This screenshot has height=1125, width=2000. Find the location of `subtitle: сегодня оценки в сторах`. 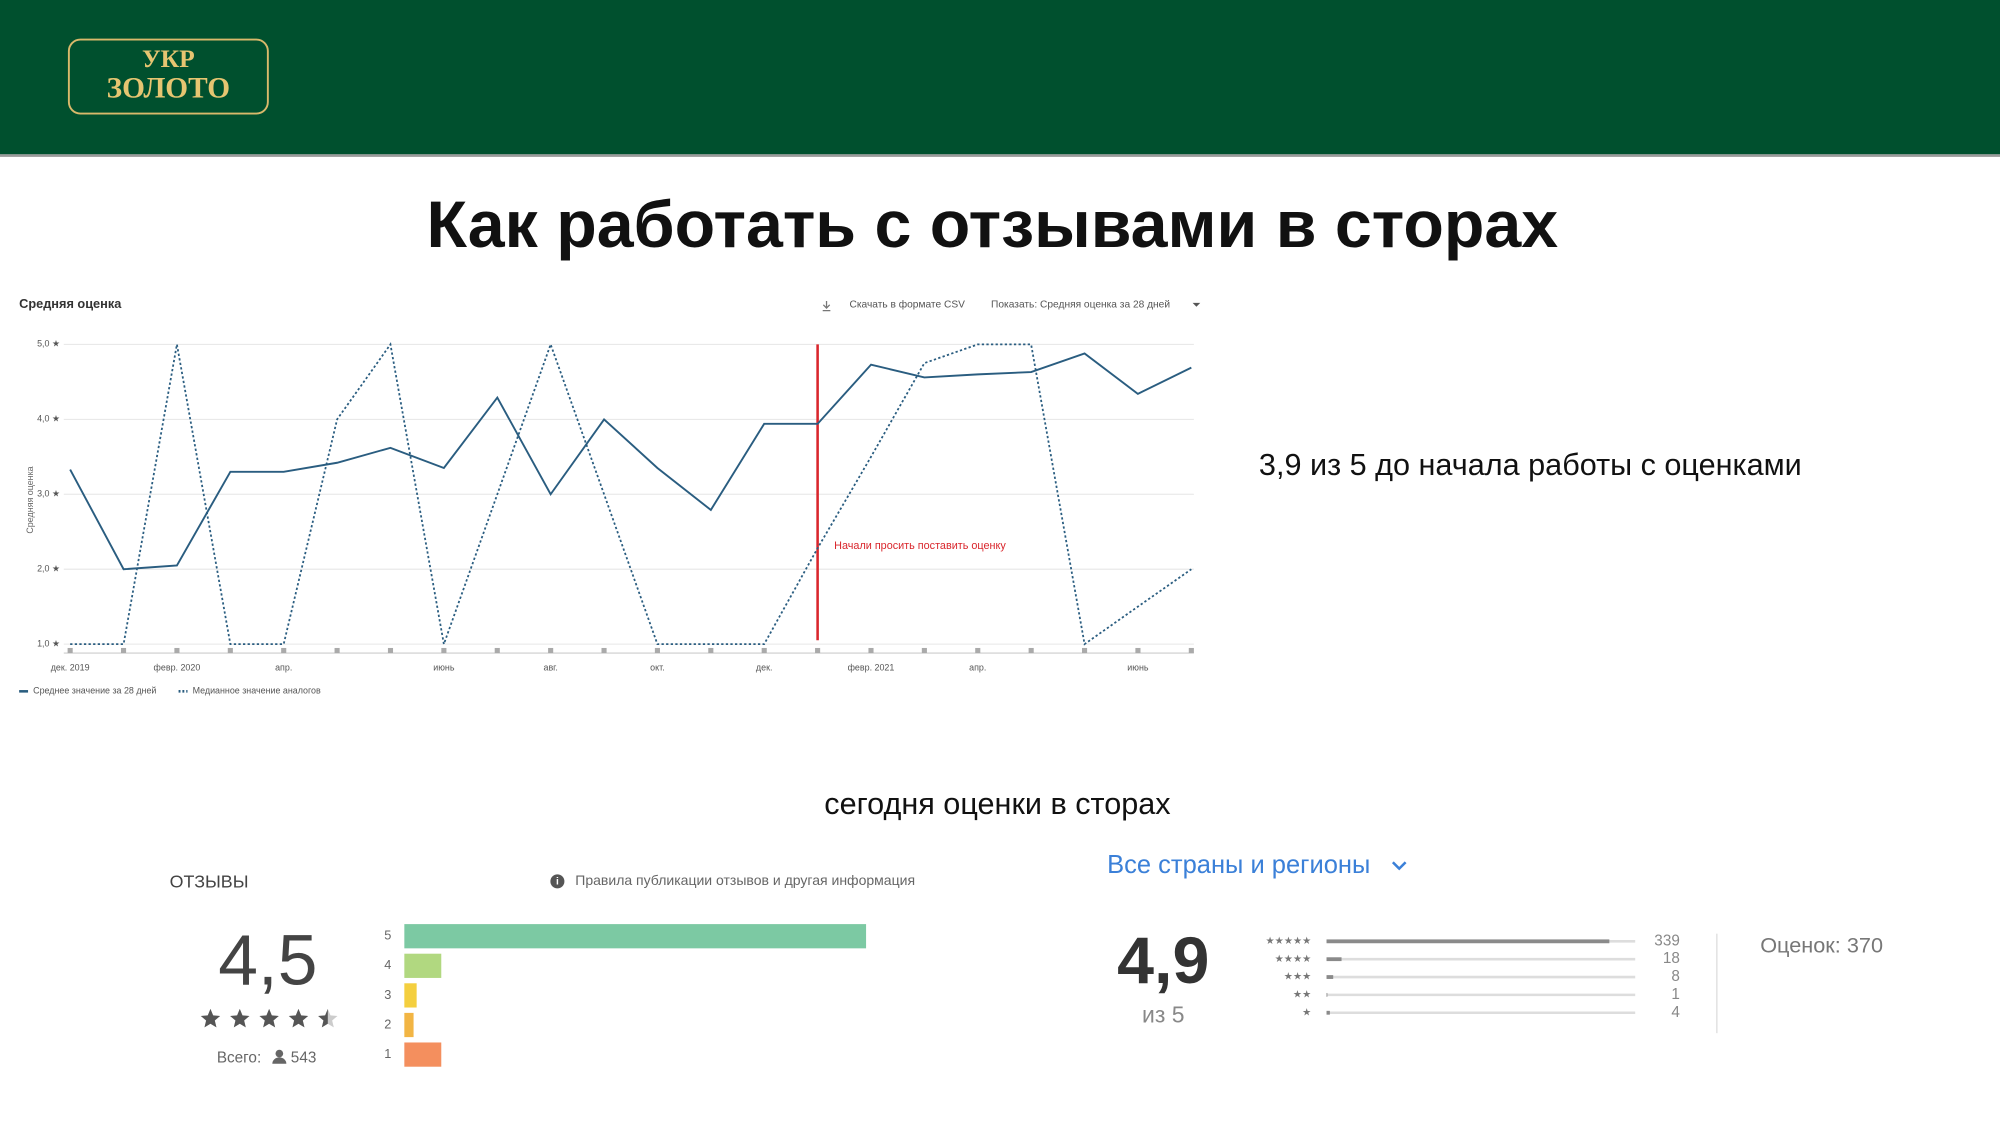

subtitle: сегодня оценки в сторах is located at coordinates (997, 804).